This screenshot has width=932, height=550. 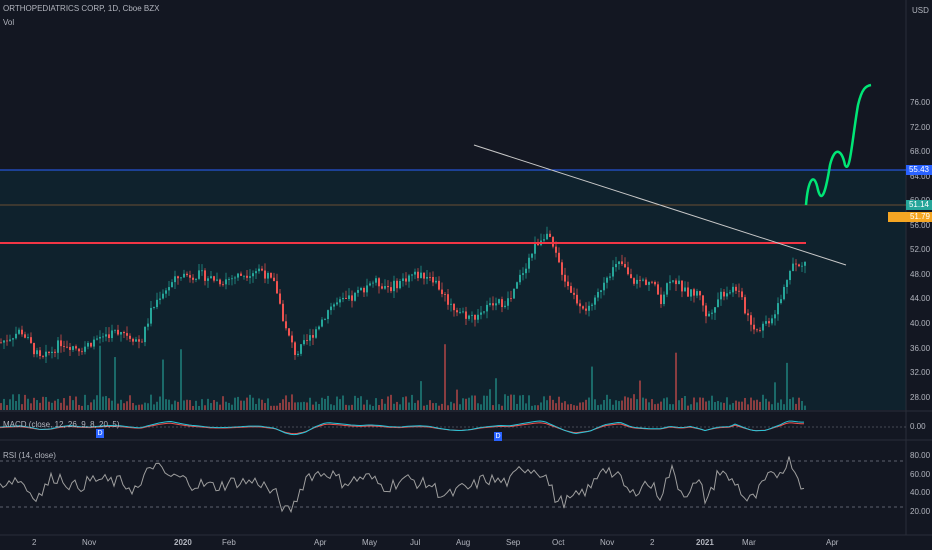 I want to click on time-tick: Sep, so click(x=513, y=542).